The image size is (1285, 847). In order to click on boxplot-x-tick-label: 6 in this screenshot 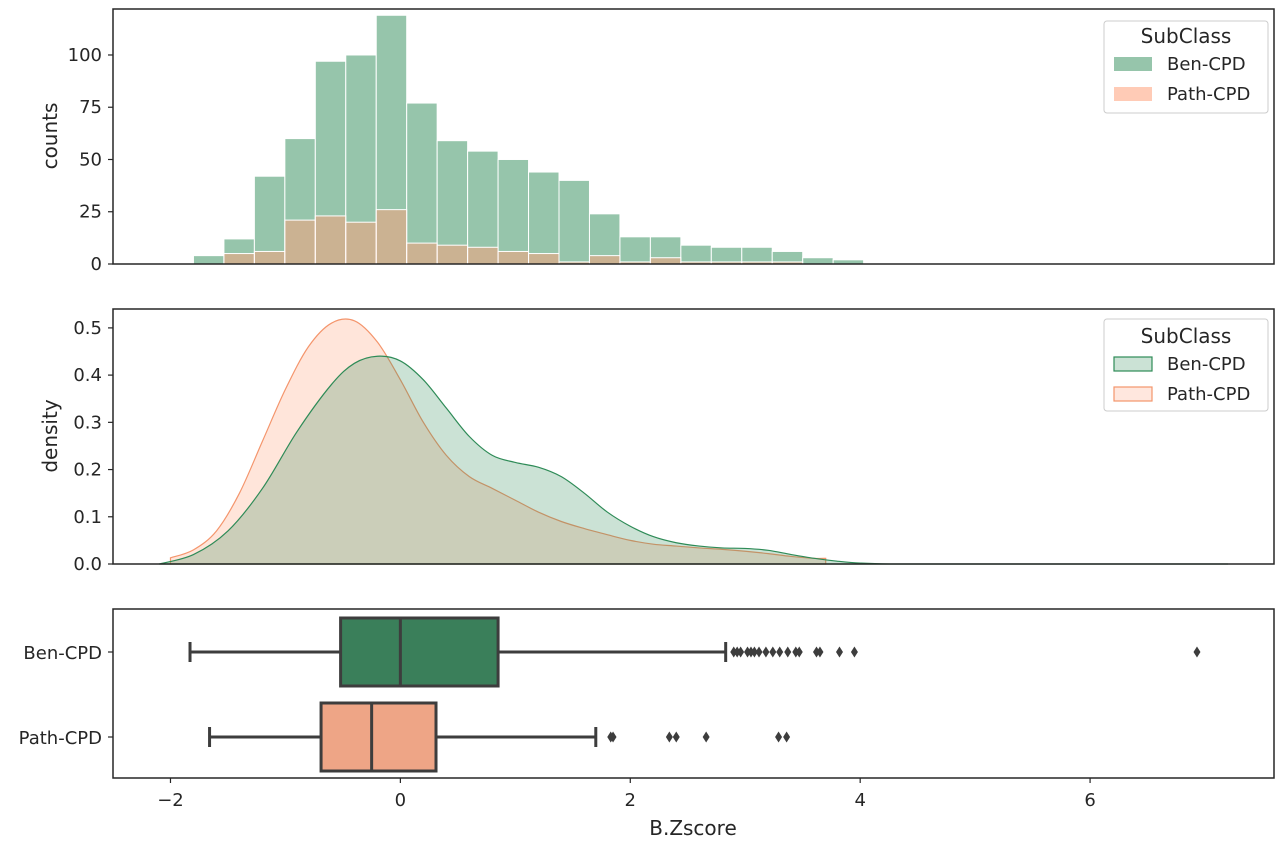, I will do `click(1089, 800)`.